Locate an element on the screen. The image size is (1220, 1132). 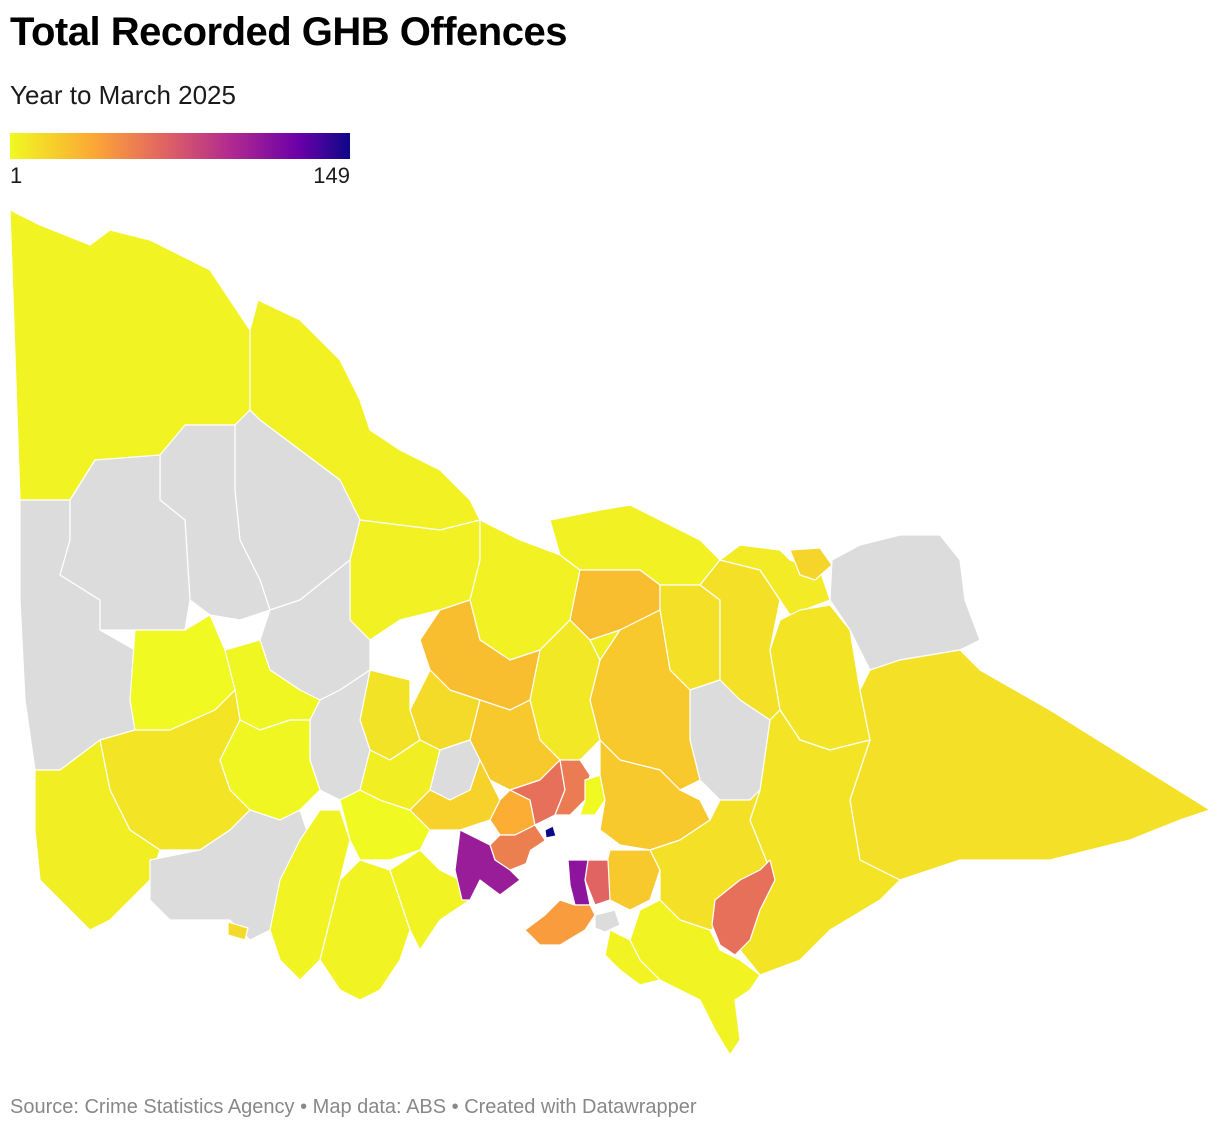
port-phillip-bay is located at coordinates (537, 877).